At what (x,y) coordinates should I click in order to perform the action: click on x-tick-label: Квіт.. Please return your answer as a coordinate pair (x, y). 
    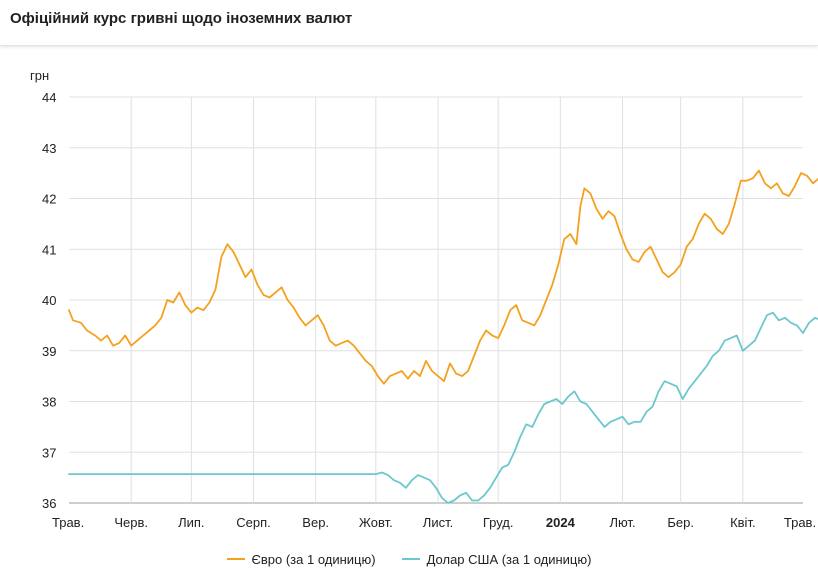
    Looking at the image, I should click on (743, 522).